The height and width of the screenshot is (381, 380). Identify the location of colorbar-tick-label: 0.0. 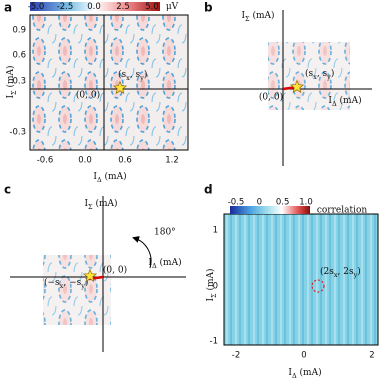
(94, 7).